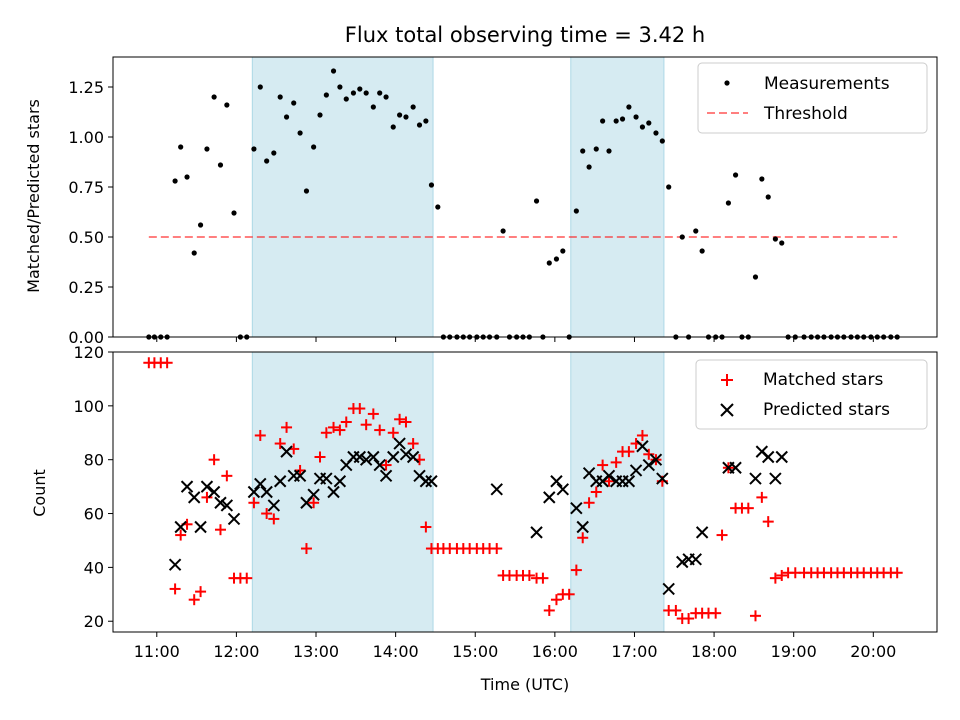 The height and width of the screenshot is (720, 960). Describe the element at coordinates (727, 83) in the screenshot. I see `legend-measurements-marker` at that location.